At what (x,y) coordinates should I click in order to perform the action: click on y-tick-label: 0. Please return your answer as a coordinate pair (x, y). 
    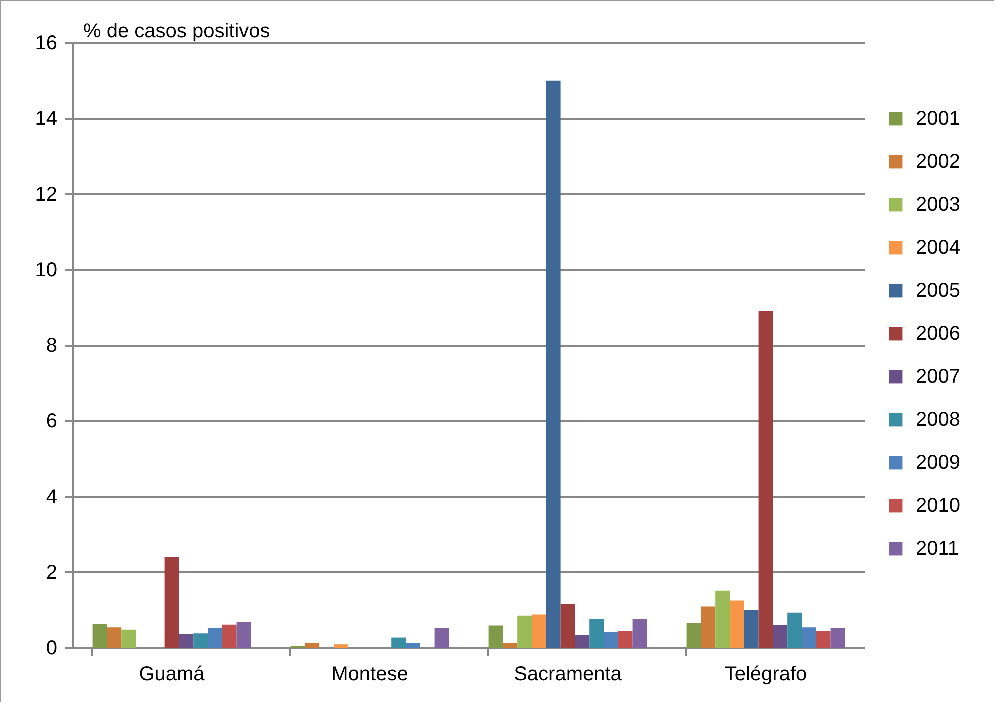
    Looking at the image, I should click on (52, 649).